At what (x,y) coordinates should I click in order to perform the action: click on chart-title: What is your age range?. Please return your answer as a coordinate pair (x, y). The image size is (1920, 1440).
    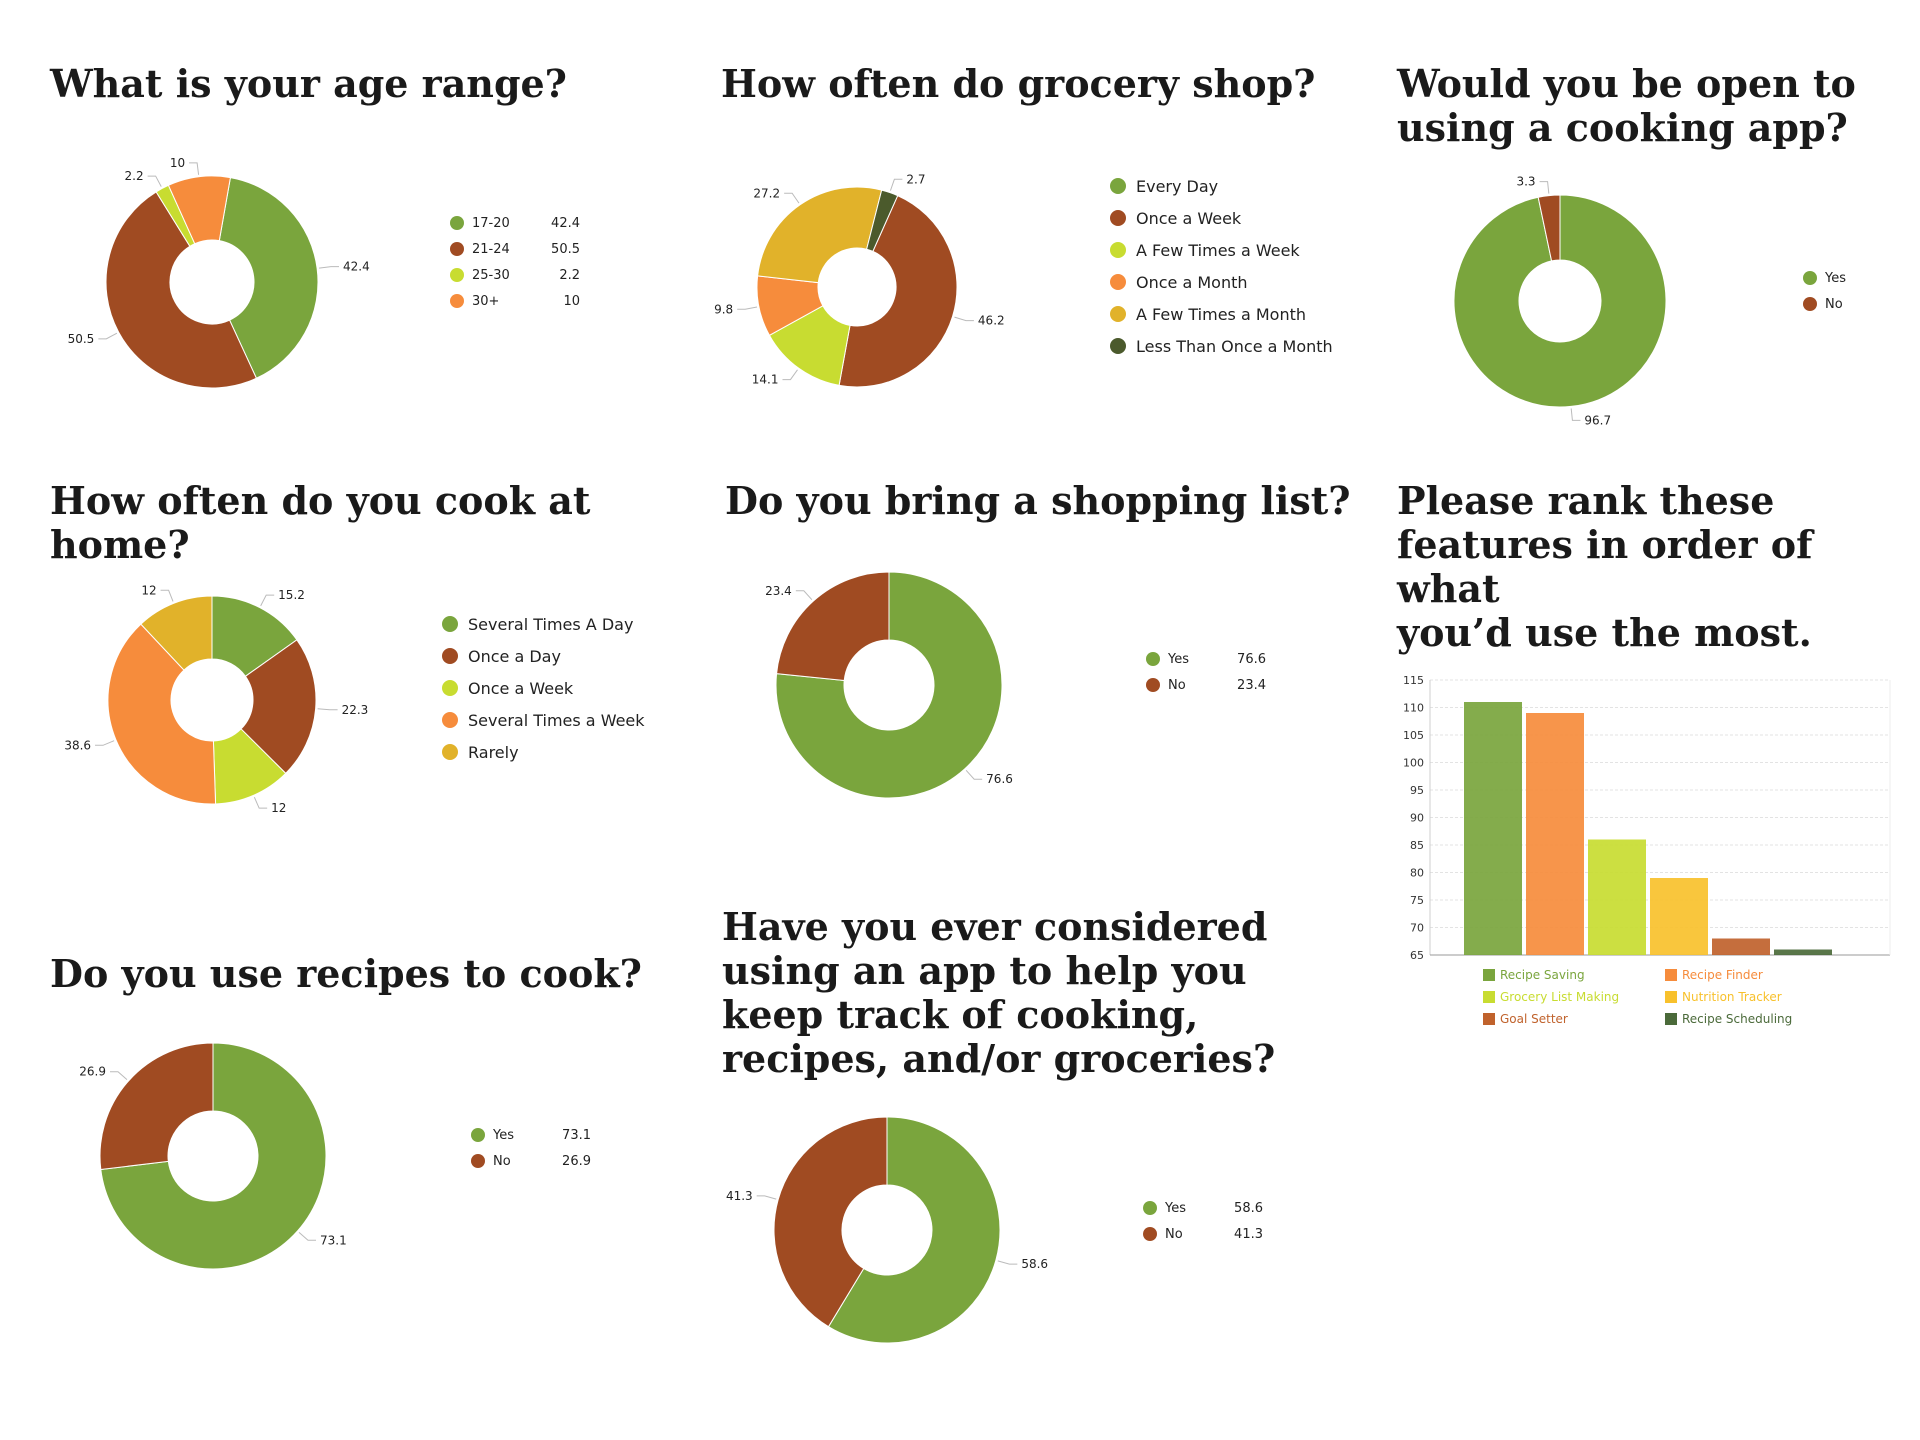
    Looking at the image, I should click on (308, 83).